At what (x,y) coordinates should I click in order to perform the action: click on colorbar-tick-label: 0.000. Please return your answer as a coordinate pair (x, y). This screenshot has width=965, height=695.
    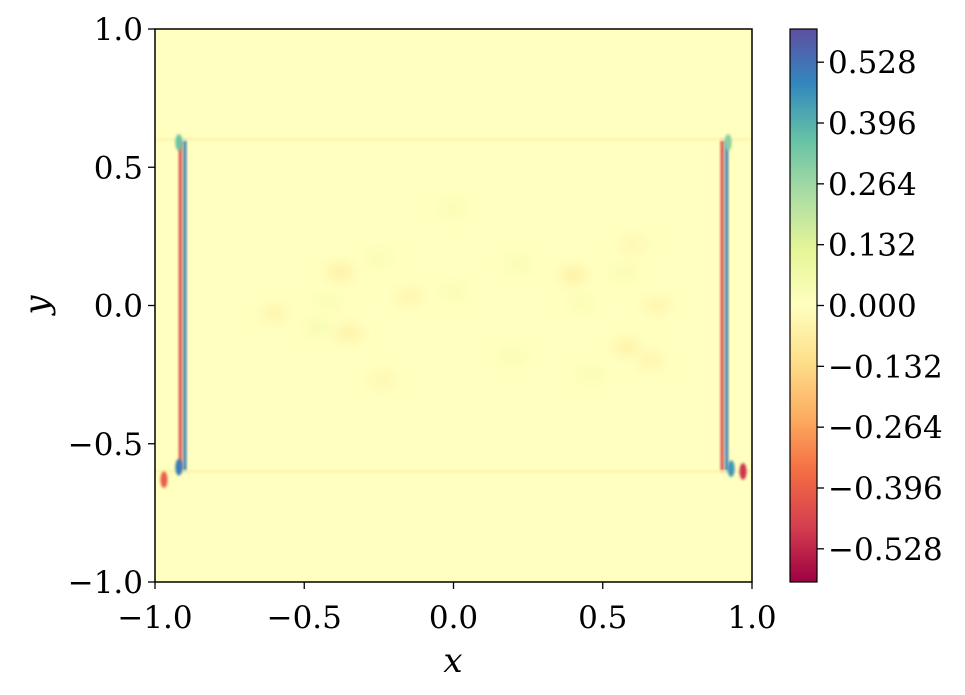
    Looking at the image, I should click on (872, 307).